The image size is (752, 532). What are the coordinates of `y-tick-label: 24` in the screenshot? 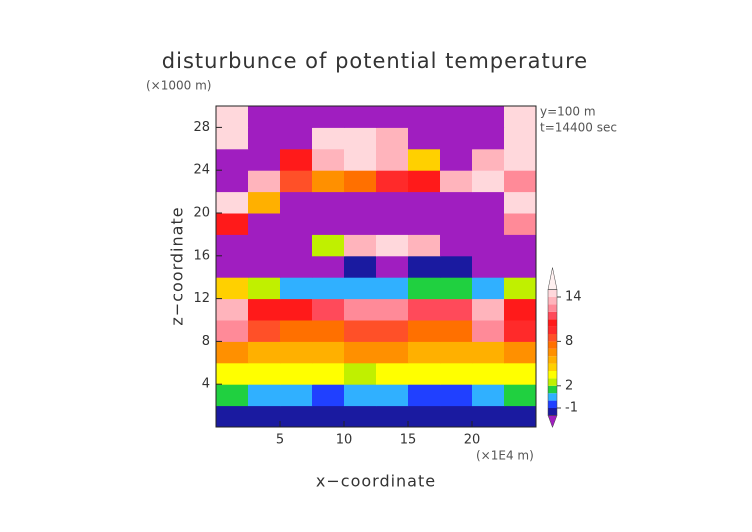 It's located at (201, 170).